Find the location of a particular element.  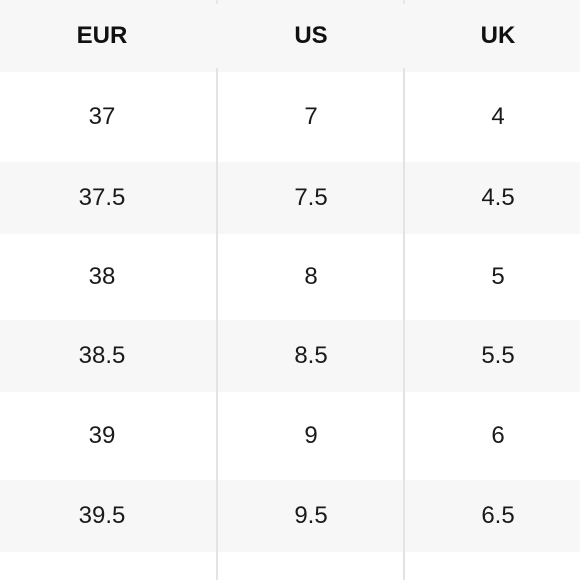

cell-us: 8 is located at coordinates (311, 276).